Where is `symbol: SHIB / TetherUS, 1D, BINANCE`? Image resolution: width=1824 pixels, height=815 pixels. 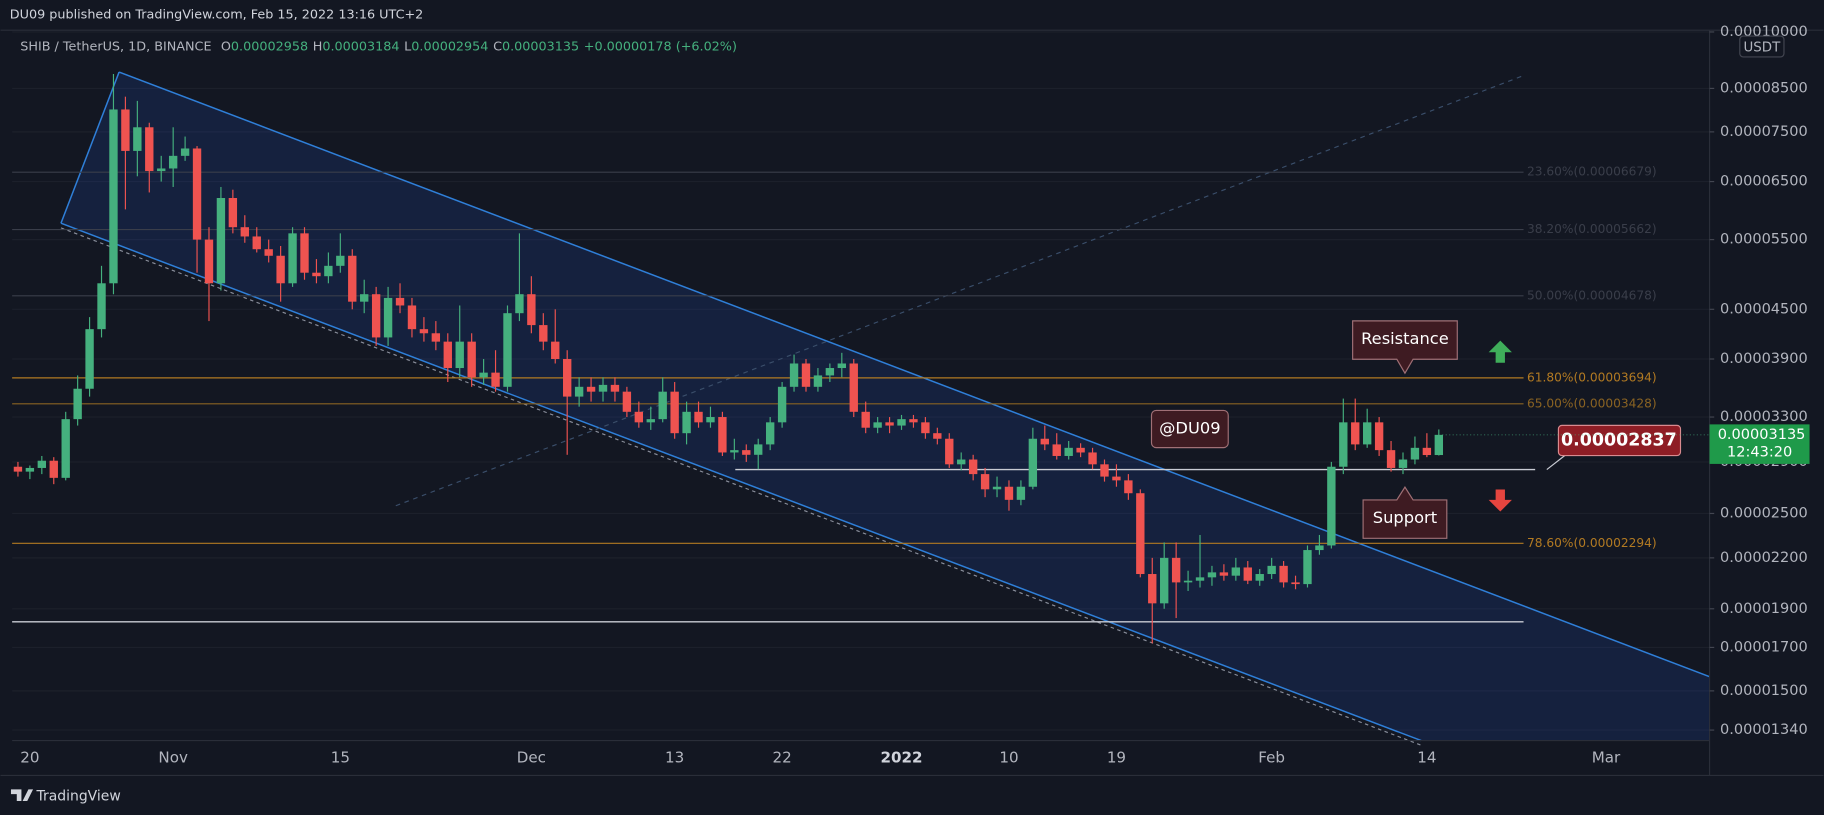 symbol: SHIB / TetherUS, 1D, BINANCE is located at coordinates (115, 46).